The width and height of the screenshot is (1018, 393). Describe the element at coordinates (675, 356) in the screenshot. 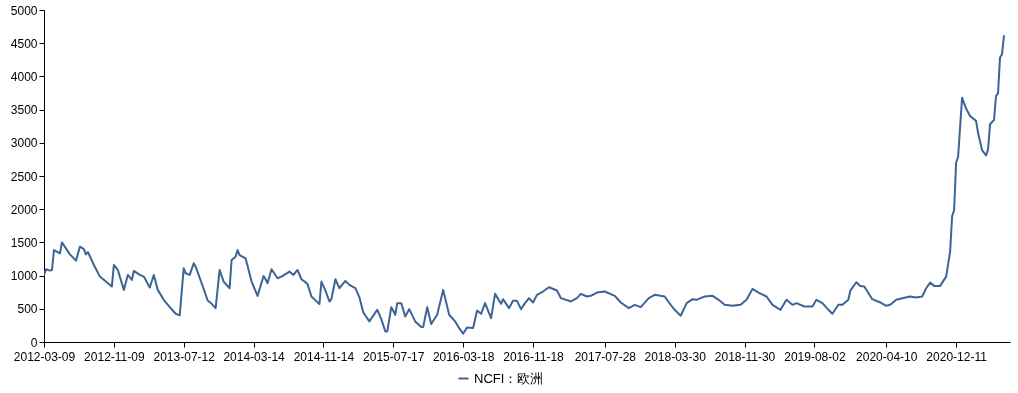

I see `x-tick-label: 2018-03-30` at that location.